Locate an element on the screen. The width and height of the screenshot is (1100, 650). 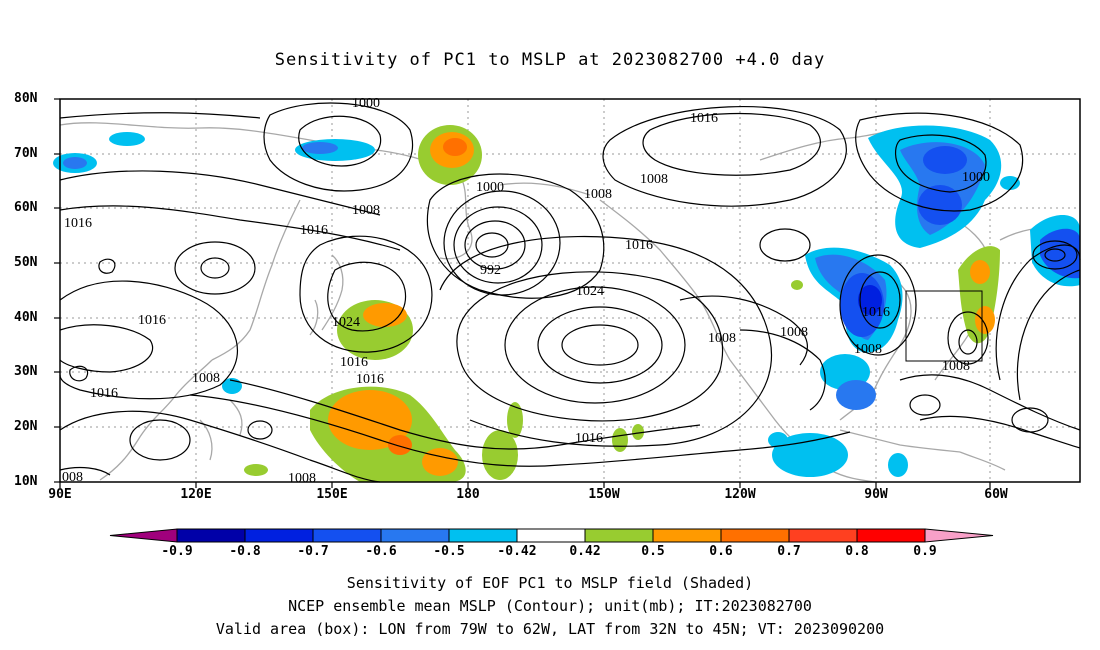
colorbar is located at coordinates (551, 535).